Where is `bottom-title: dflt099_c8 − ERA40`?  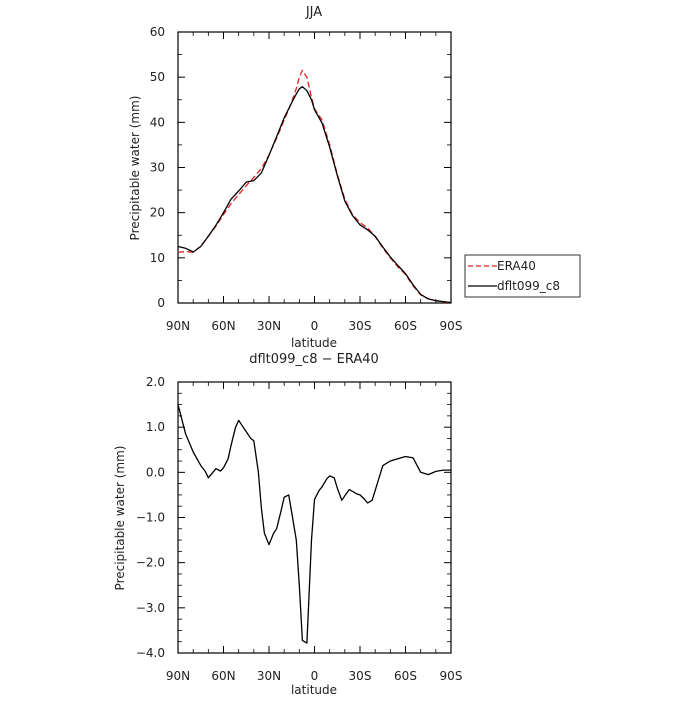
bottom-title: dflt099_c8 − ERA40 is located at coordinates (314, 359).